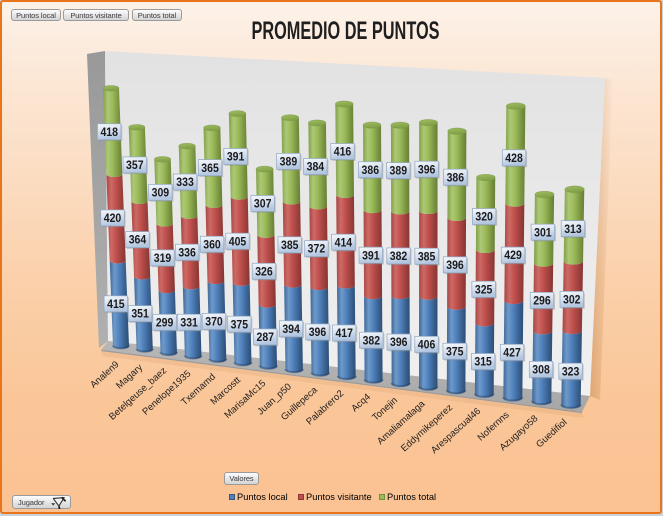  What do you see at coordinates (135, 166) in the screenshot?
I see `svg-text: 357` at bounding box center [135, 166].